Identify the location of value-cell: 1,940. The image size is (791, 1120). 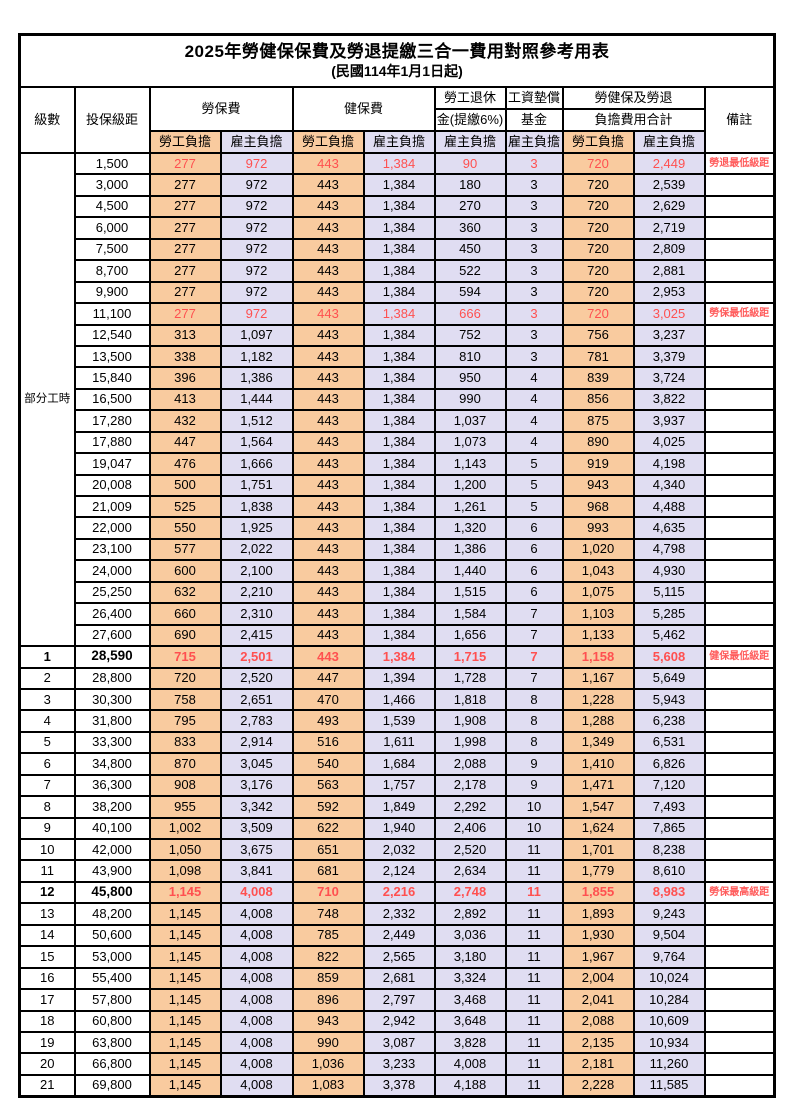
(399, 828).